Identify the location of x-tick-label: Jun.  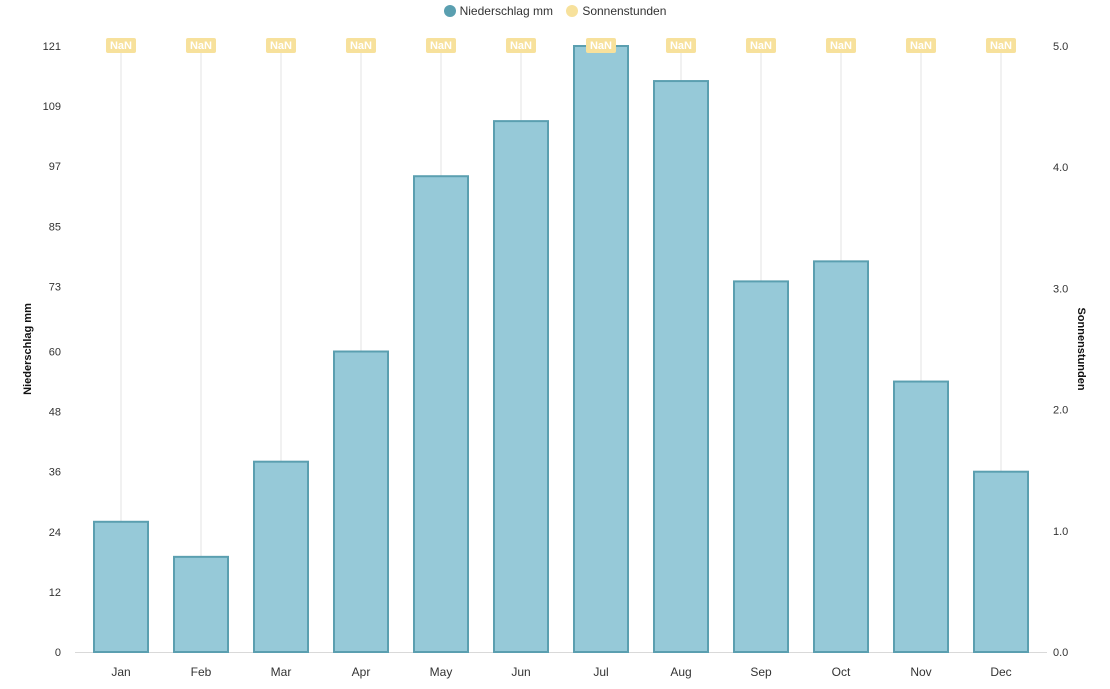
(520, 672).